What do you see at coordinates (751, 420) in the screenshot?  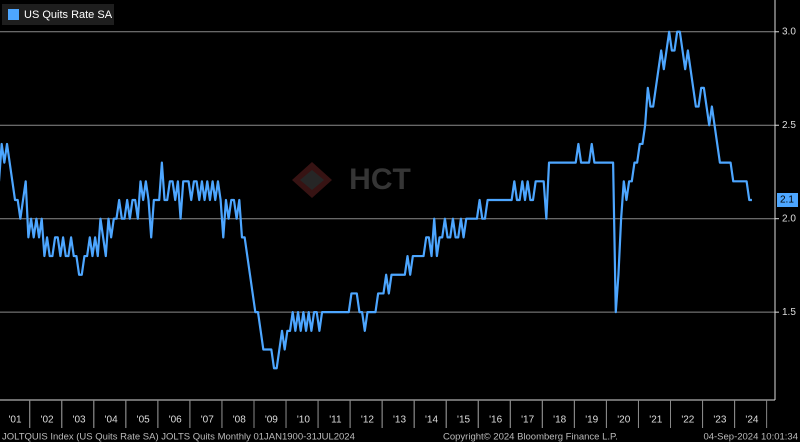 I see `x-tick-label: '24` at bounding box center [751, 420].